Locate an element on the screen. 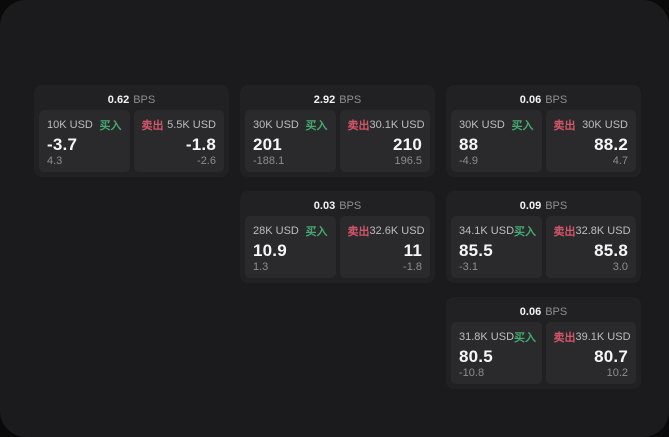 The height and width of the screenshot is (437, 669). buy-price: 88 is located at coordinates (469, 144).